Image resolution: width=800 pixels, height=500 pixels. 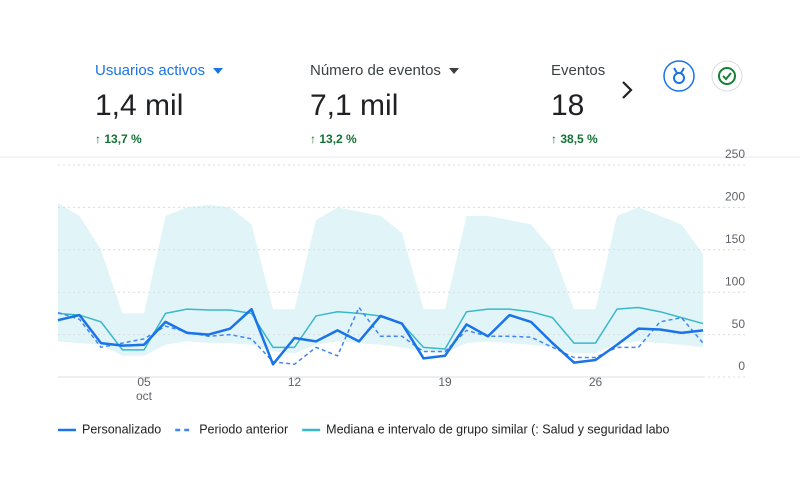 What do you see at coordinates (121, 429) in the screenshot?
I see `legend-label: Personalizado` at bounding box center [121, 429].